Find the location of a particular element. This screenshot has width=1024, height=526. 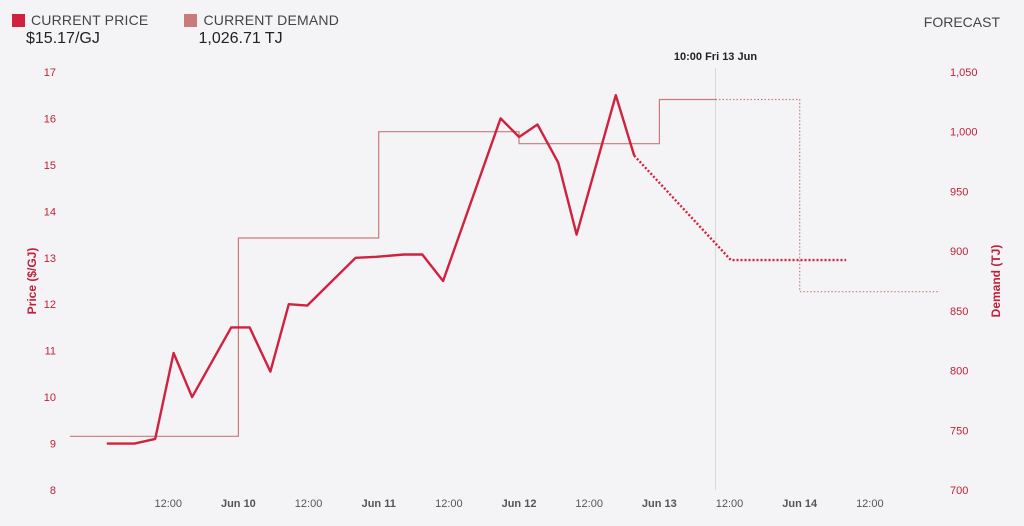

price-tick-label: 8 is located at coordinates (53, 491).